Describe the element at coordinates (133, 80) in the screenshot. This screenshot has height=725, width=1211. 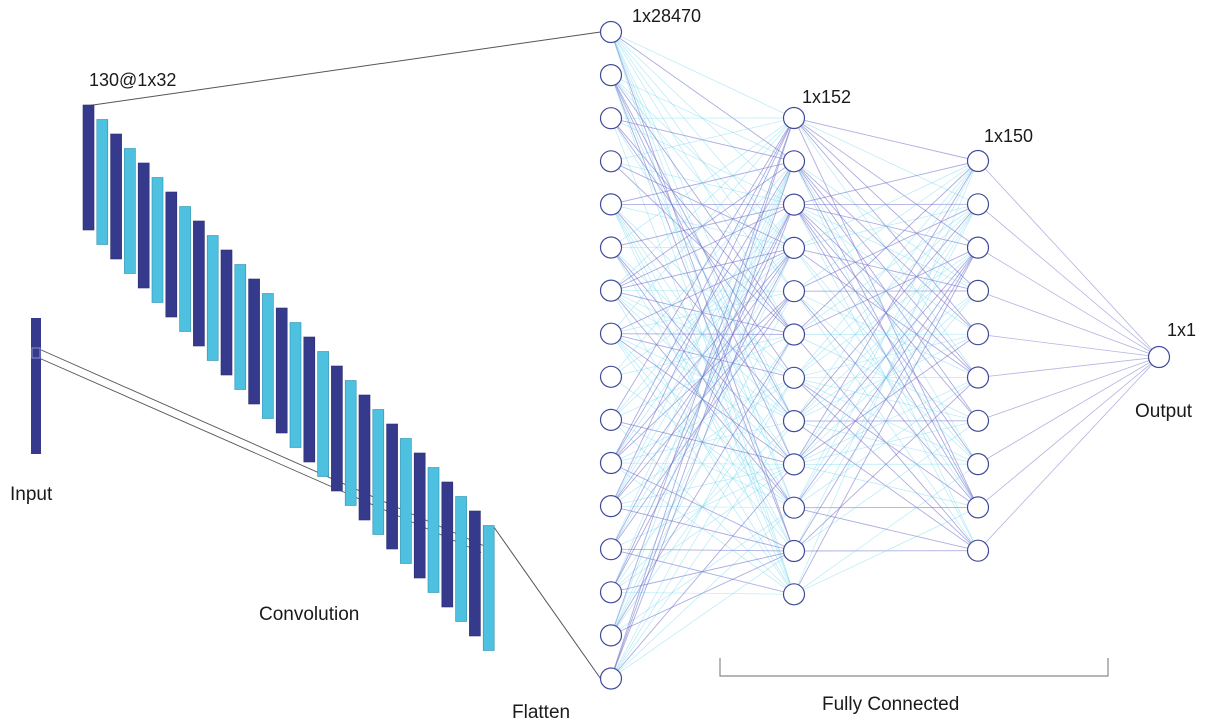
I see `conv-shape-label: 130@1x32` at that location.